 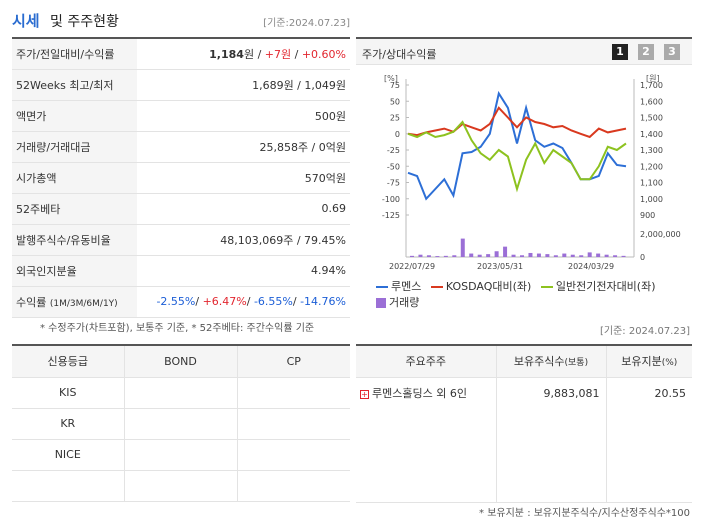 What do you see at coordinates (243, 147) in the screenshot?
I see `row-value: 25,858주 / 0억원` at bounding box center [243, 147].